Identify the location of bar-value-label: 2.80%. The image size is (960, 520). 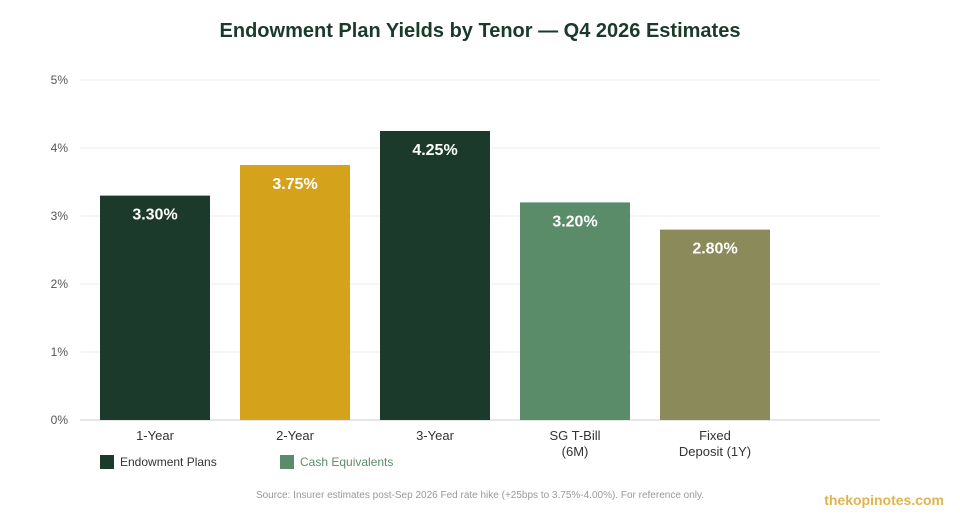
(714, 249).